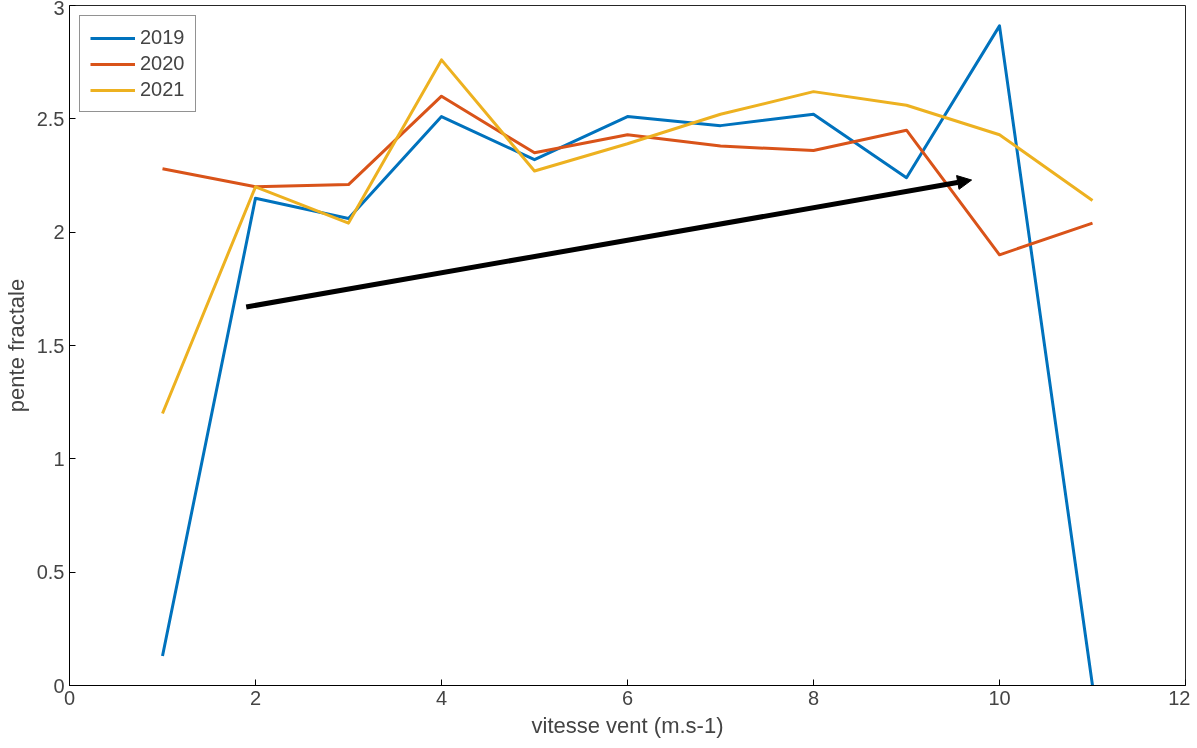  I want to click on legend-label: 2021, so click(162, 89).